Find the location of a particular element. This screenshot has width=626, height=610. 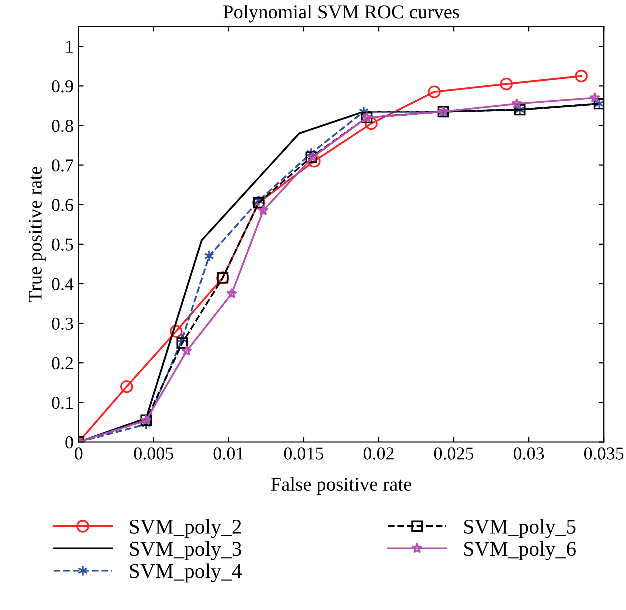

y-axis-title: True positive rate is located at coordinates (37, 234).